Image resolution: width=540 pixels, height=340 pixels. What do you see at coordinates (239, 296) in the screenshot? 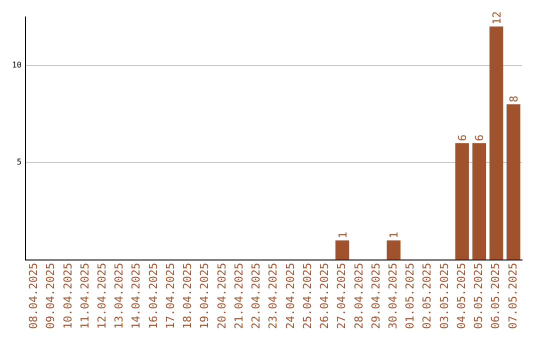
I see `x-tick-label: 21.04.2025` at bounding box center [239, 296].